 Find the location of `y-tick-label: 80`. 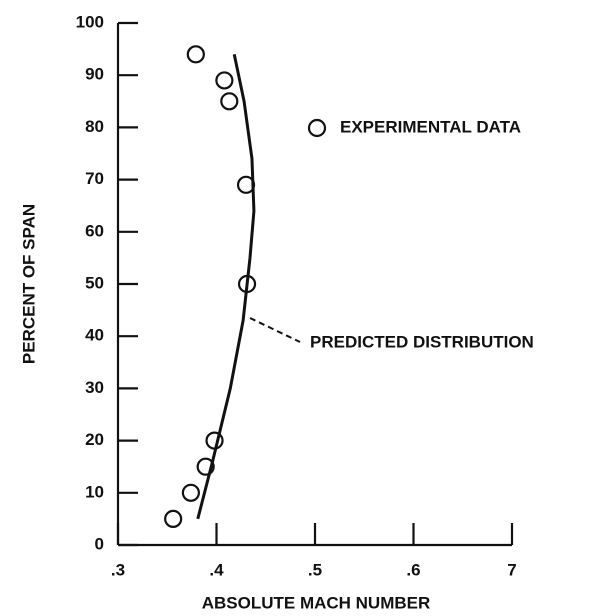

y-tick-label: 80 is located at coordinates (94, 126).